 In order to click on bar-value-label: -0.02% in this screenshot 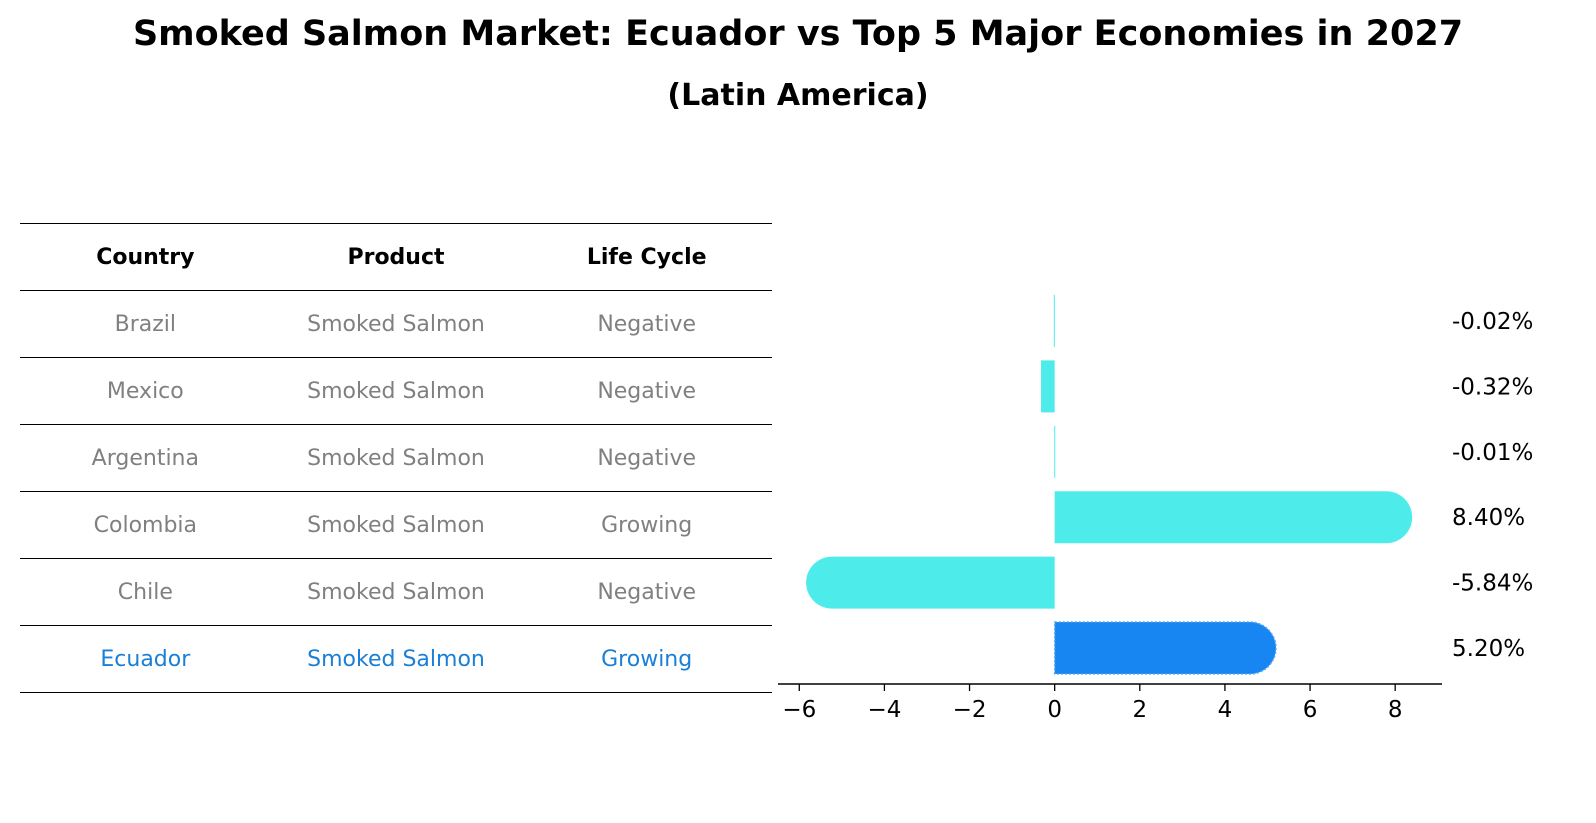, I will do `click(1492, 322)`.